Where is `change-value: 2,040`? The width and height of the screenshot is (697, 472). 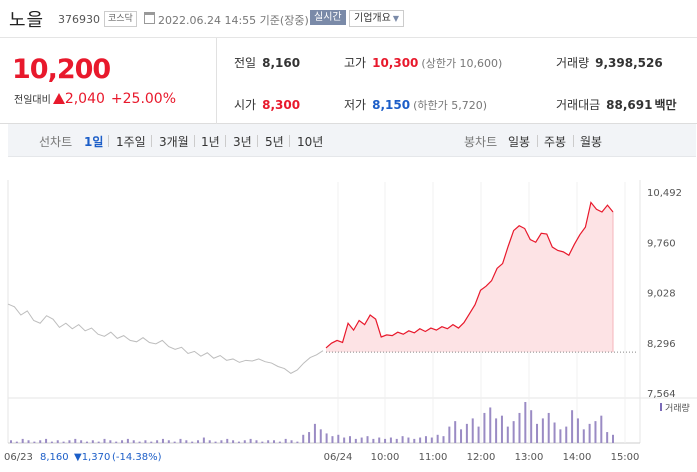 change-value: 2,040 is located at coordinates (84, 99).